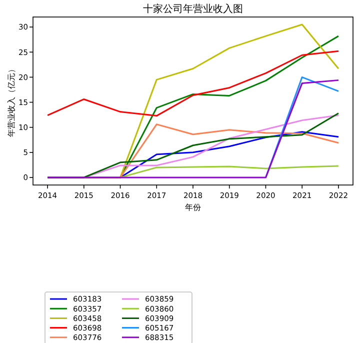  Describe the element at coordinates (193, 207) in the screenshot. I see `x-axis-title: 年份` at that location.